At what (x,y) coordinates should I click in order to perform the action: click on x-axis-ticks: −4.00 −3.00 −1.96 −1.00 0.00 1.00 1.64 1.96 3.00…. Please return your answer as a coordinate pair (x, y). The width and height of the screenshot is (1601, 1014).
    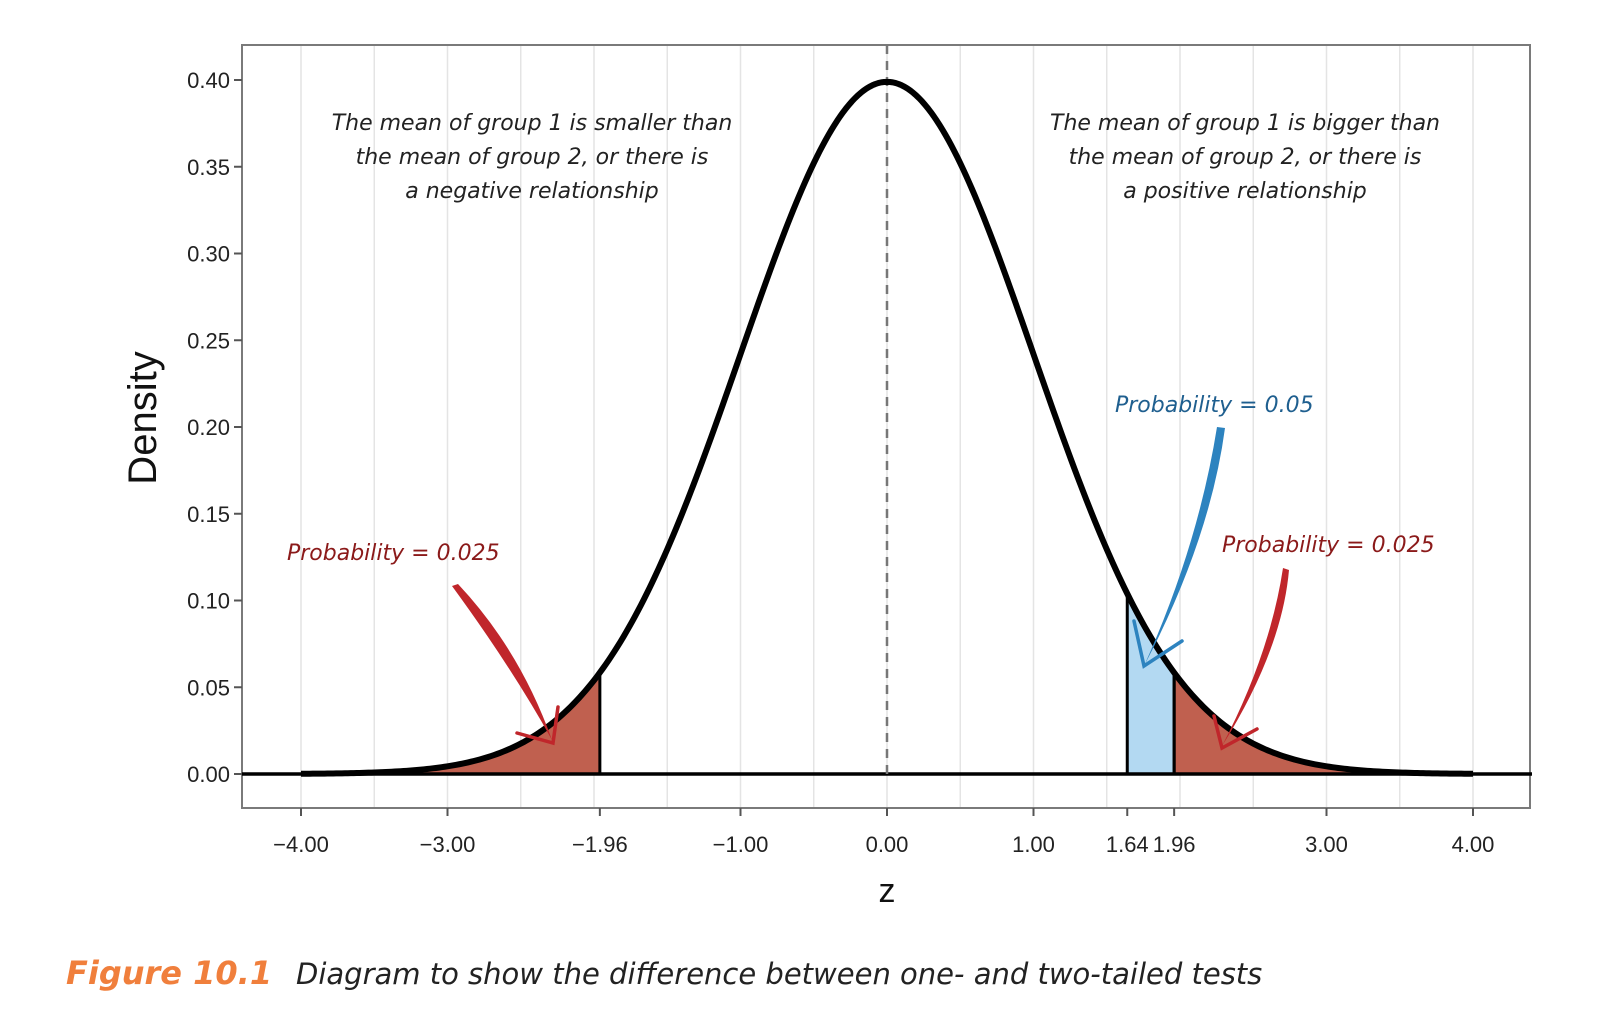
    Looking at the image, I should click on (883, 832).